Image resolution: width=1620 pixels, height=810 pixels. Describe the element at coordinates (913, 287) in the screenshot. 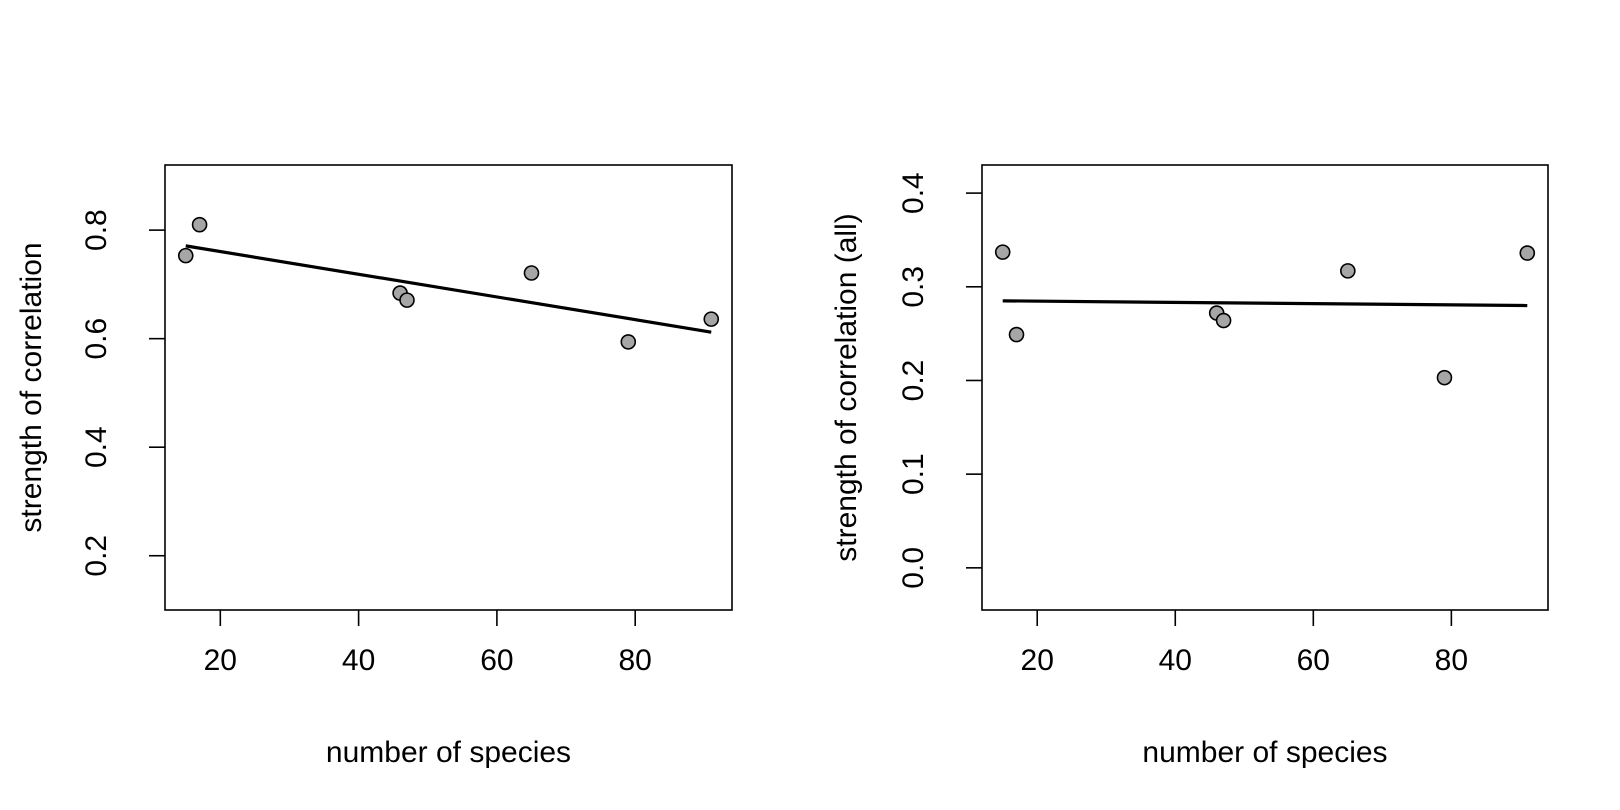

I see `y-tick-label: 0.3` at that location.